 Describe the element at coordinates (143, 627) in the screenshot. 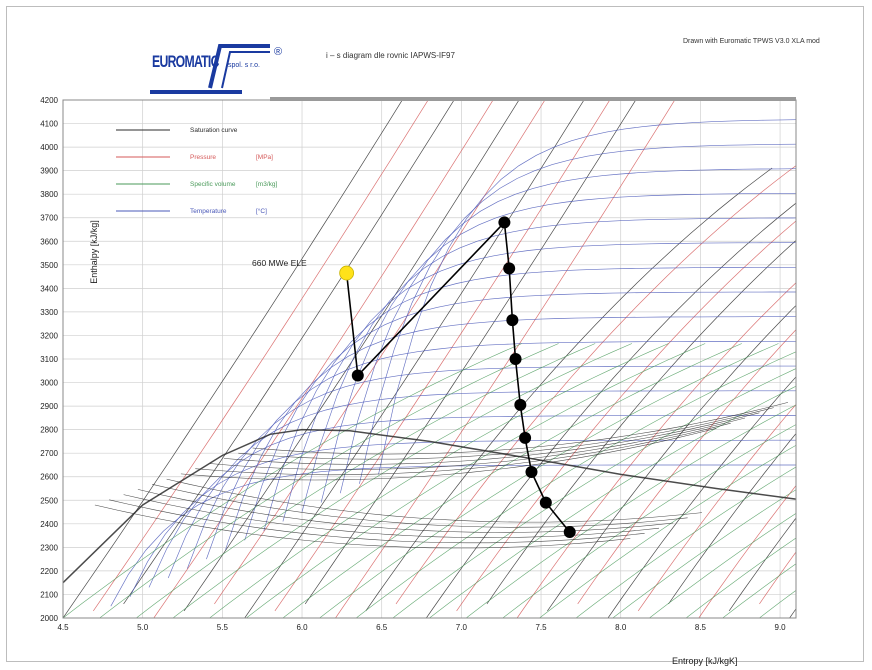

I see `x-tick-label: 5.0` at that location.